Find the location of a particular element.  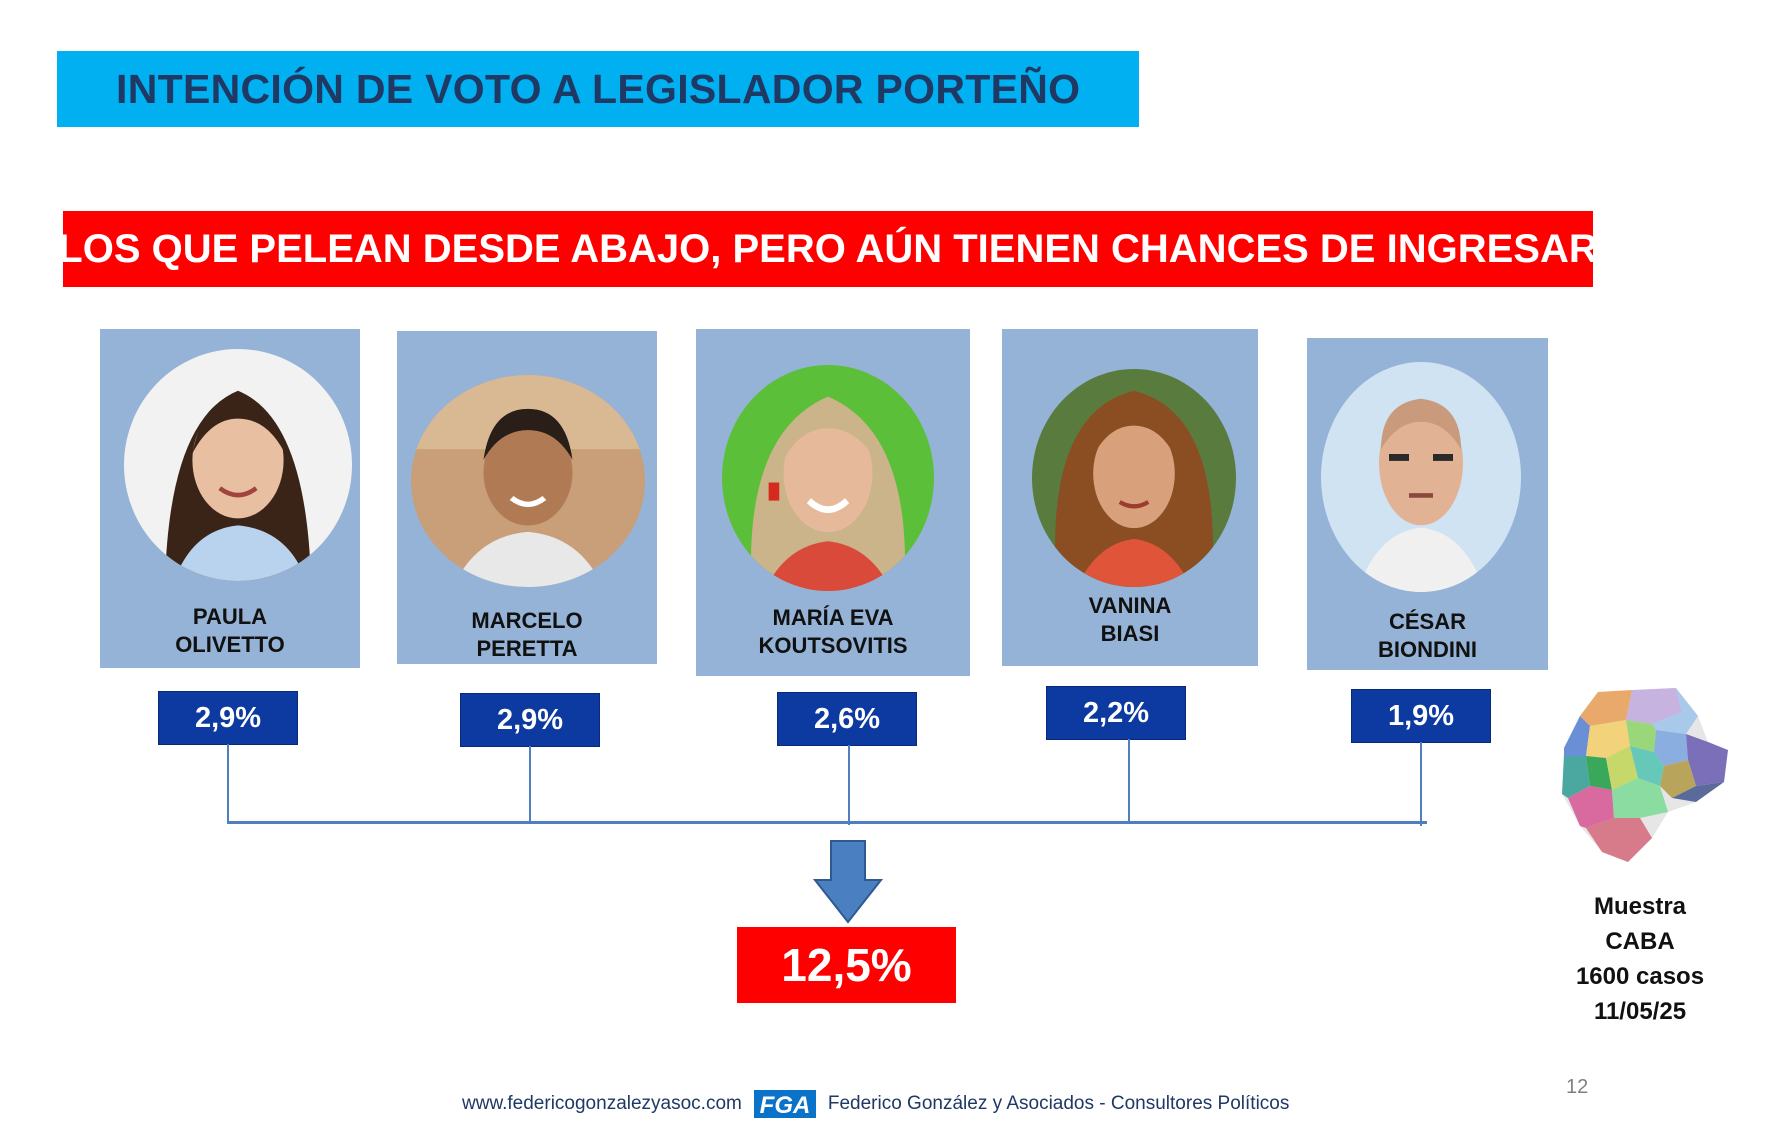

down-arrow-icon is located at coordinates (848, 882).